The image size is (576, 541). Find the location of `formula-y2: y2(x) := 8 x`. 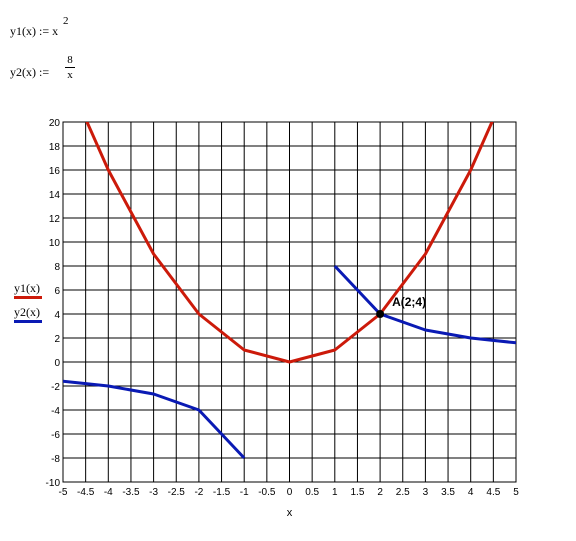

formula-y2: y2(x) := 8 x is located at coordinates (42, 67).